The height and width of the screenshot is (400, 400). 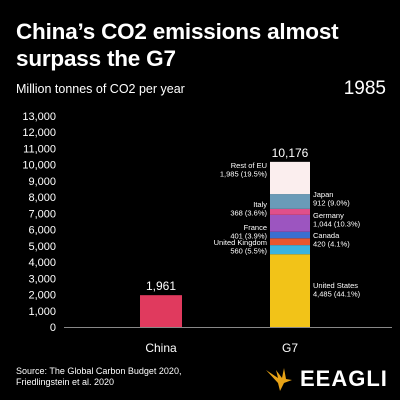 What do you see at coordinates (337, 224) in the screenshot?
I see `segment-value-germany: 1,044 (10.3%)` at bounding box center [337, 224].